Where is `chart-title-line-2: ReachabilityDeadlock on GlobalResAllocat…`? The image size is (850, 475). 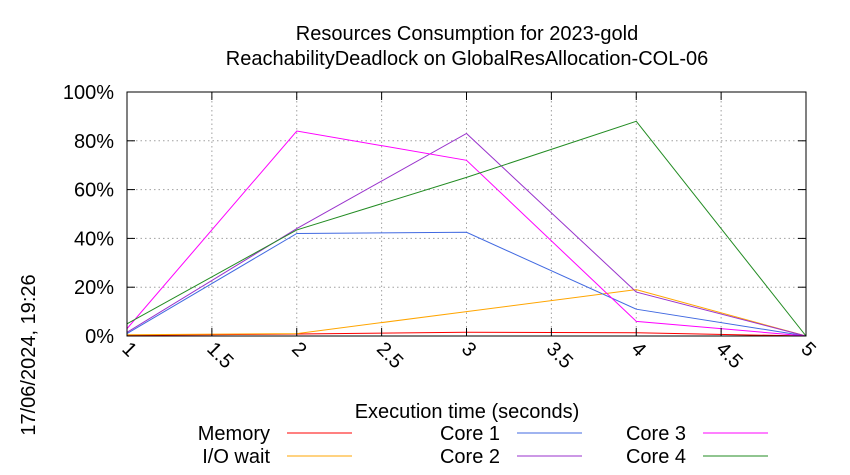 chart-title-line-2: ReachabilityDeadlock on GlobalResAllocat… is located at coordinates (467, 59).